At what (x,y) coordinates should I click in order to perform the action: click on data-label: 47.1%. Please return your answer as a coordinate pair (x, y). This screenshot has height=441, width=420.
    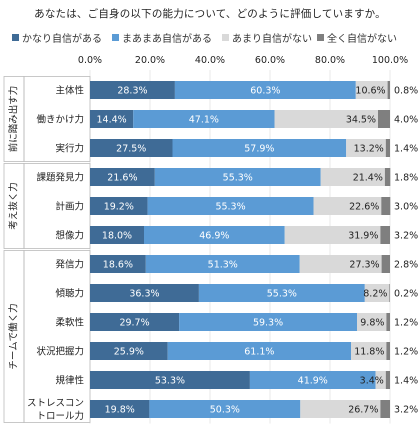
    Looking at the image, I should click on (204, 120).